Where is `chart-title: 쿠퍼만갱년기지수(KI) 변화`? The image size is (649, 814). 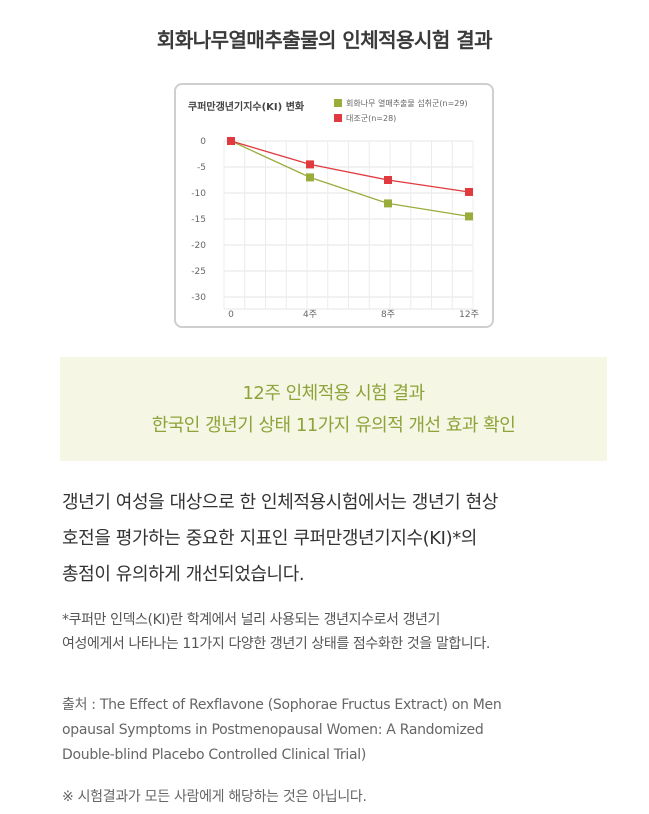
chart-title: 쿠퍼만갱년기지수(KI) 변화 is located at coordinates (246, 106).